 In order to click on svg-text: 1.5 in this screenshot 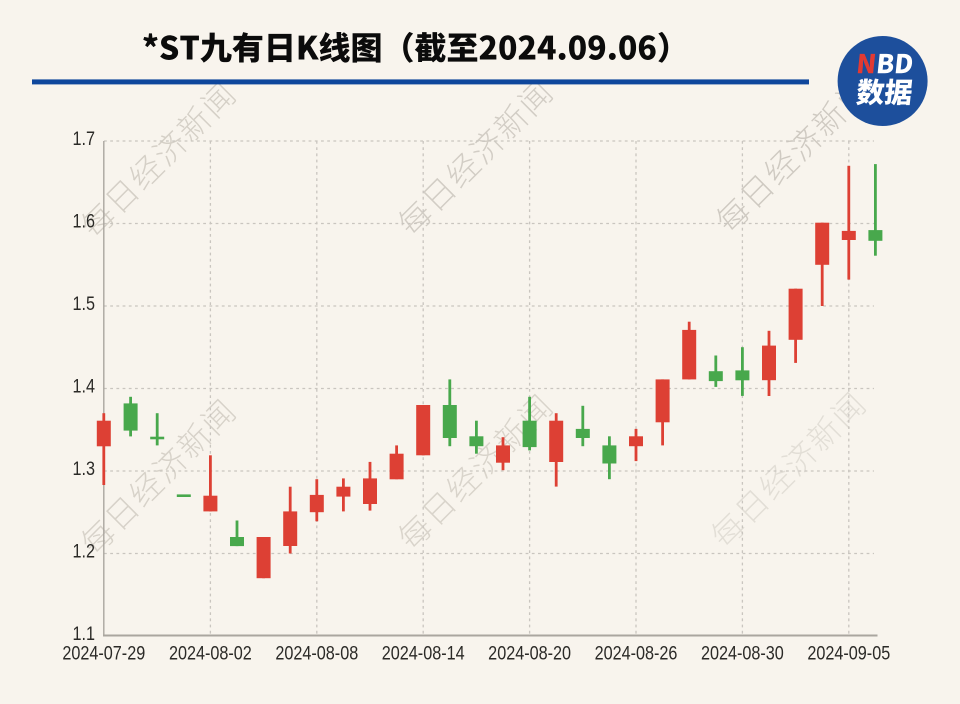, I will do `click(83, 304)`.